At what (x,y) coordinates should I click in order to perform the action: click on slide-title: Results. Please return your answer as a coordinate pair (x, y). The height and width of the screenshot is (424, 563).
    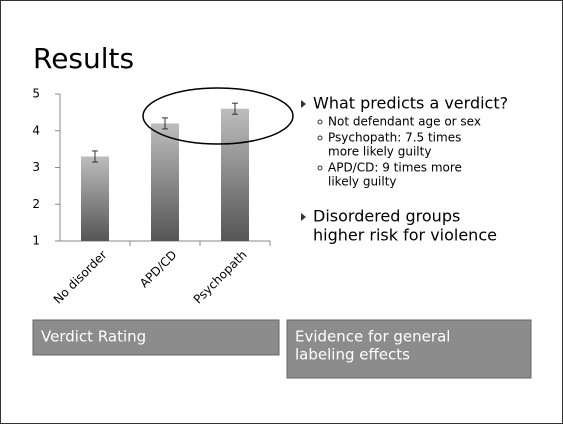
    Looking at the image, I should click on (83, 58).